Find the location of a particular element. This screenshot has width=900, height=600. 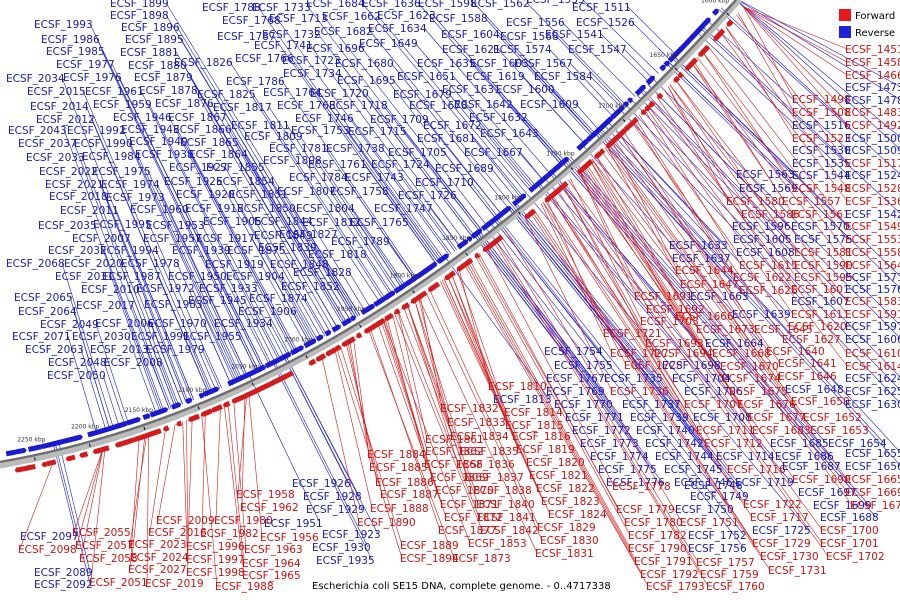

reverse-gene-label: ECSF_2092 is located at coordinates (63, 585).